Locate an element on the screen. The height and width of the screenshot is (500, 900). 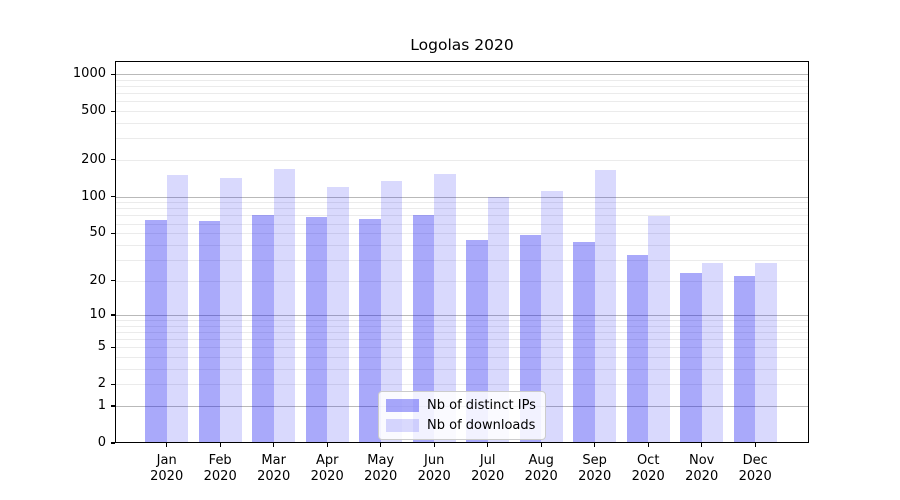
legend-item-downloads: Nb of downloads is located at coordinates (462, 426).